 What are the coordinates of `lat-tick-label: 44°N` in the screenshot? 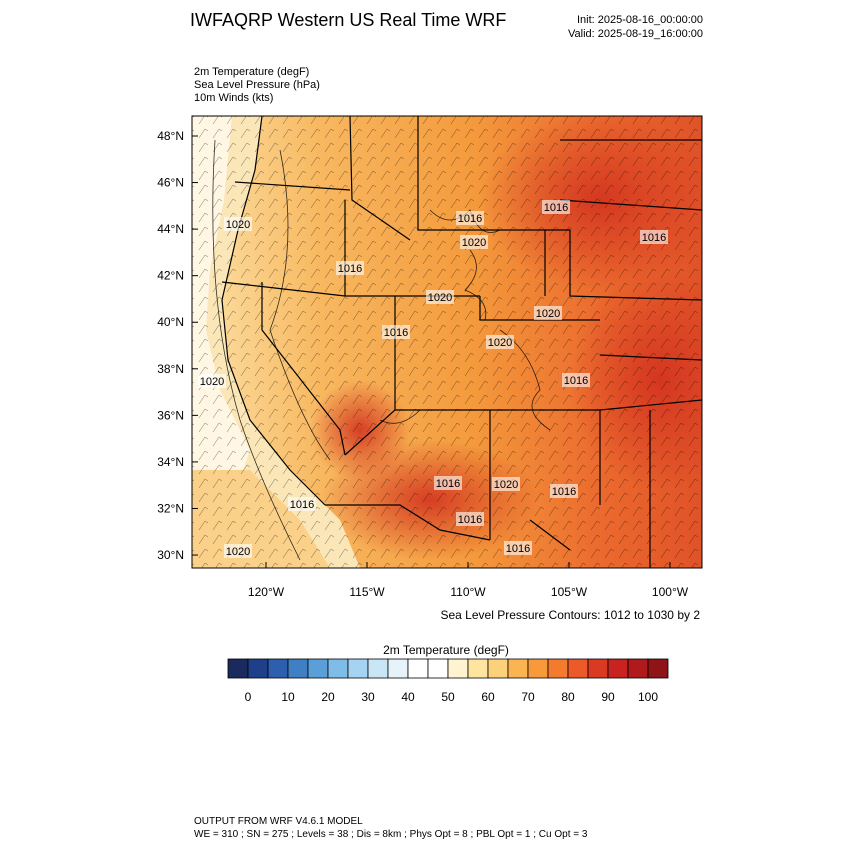 It's located at (170, 229).